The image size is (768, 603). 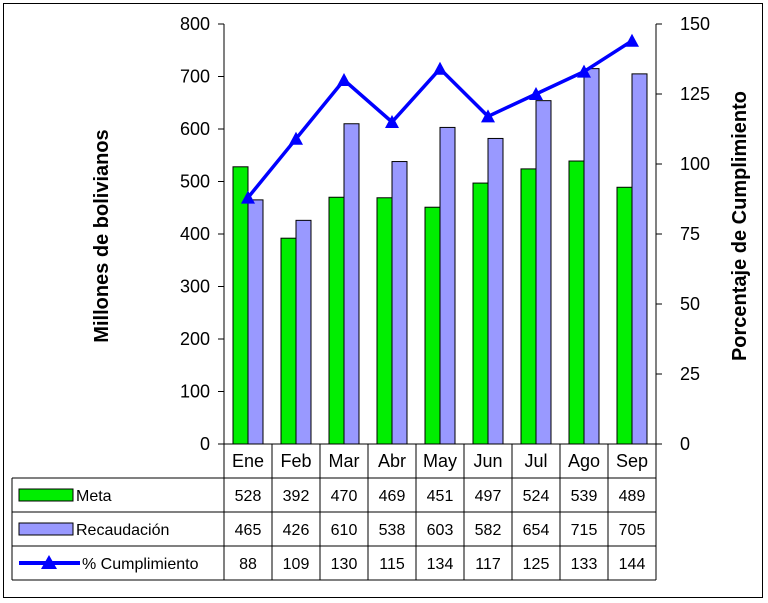 What do you see at coordinates (392, 461) in the screenshot?
I see `x-tick-label: Abr` at bounding box center [392, 461].